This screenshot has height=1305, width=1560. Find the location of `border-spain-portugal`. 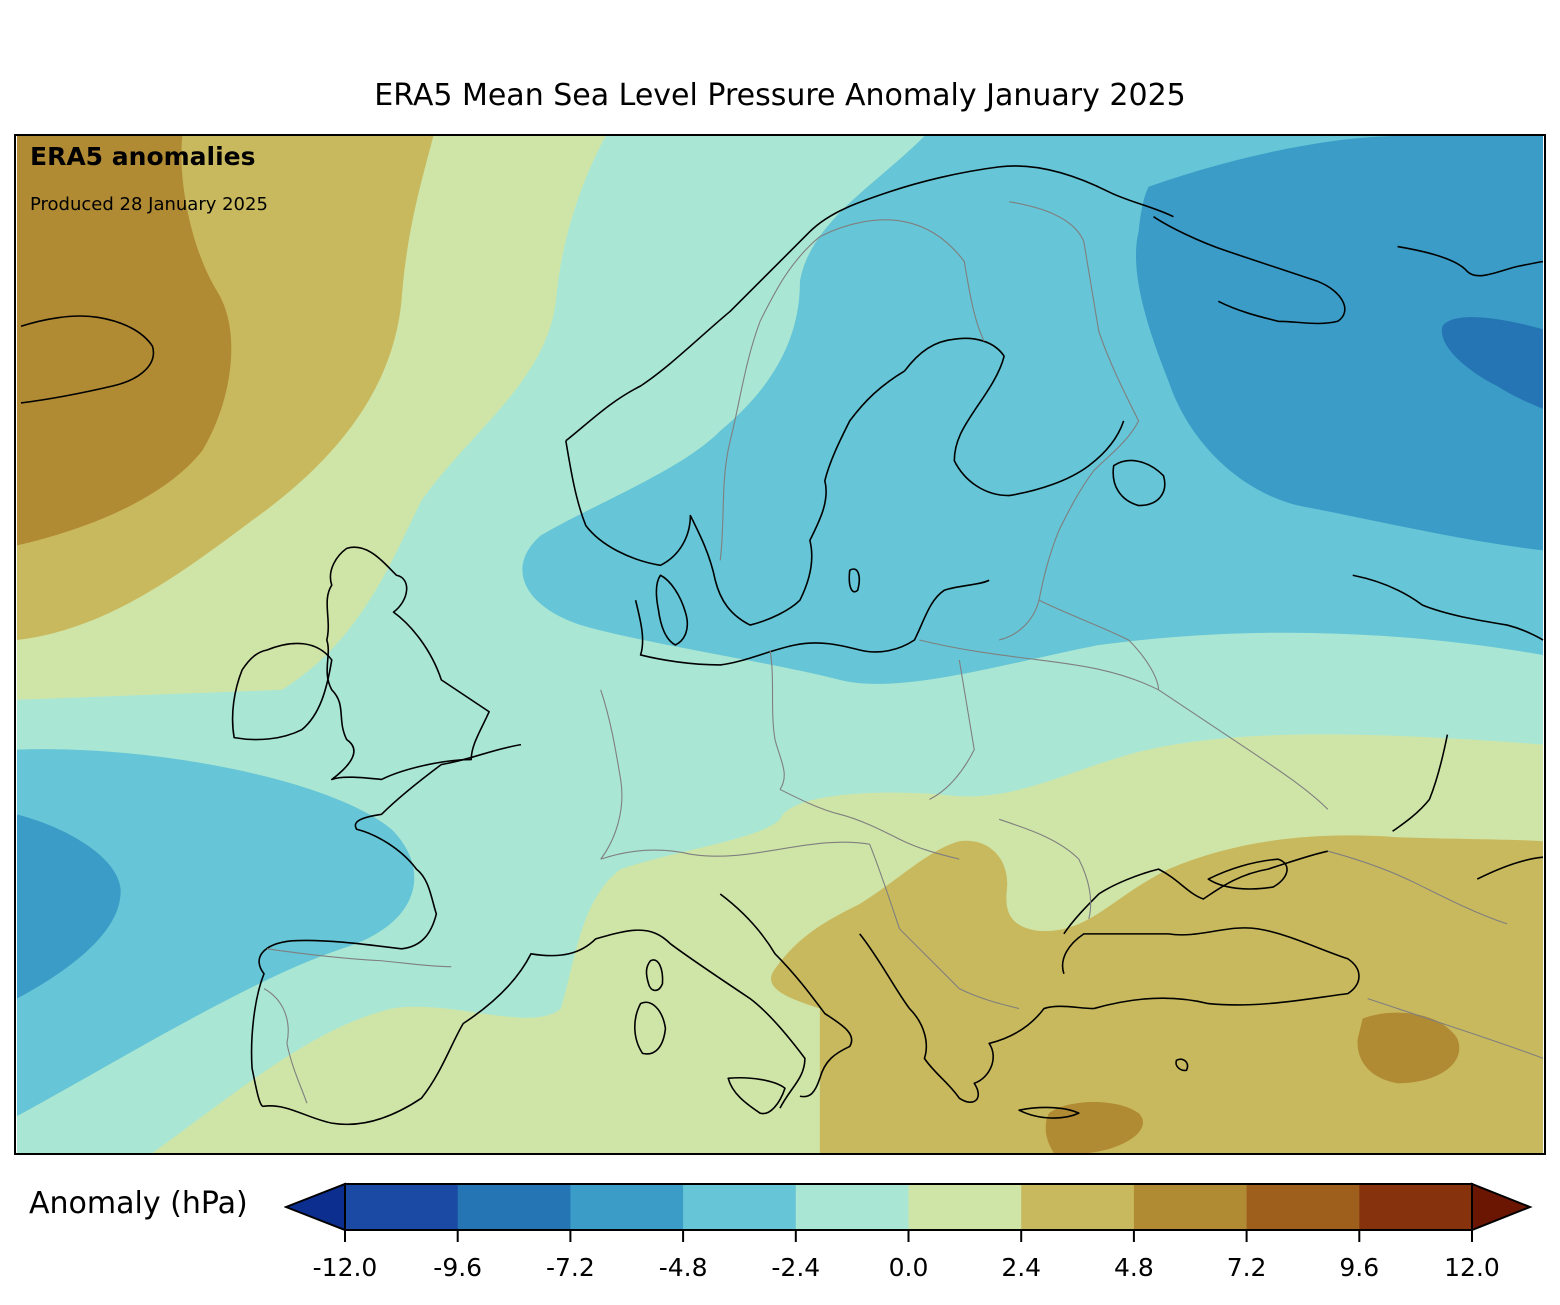

border-spain-portugal is located at coordinates (285, 1046).